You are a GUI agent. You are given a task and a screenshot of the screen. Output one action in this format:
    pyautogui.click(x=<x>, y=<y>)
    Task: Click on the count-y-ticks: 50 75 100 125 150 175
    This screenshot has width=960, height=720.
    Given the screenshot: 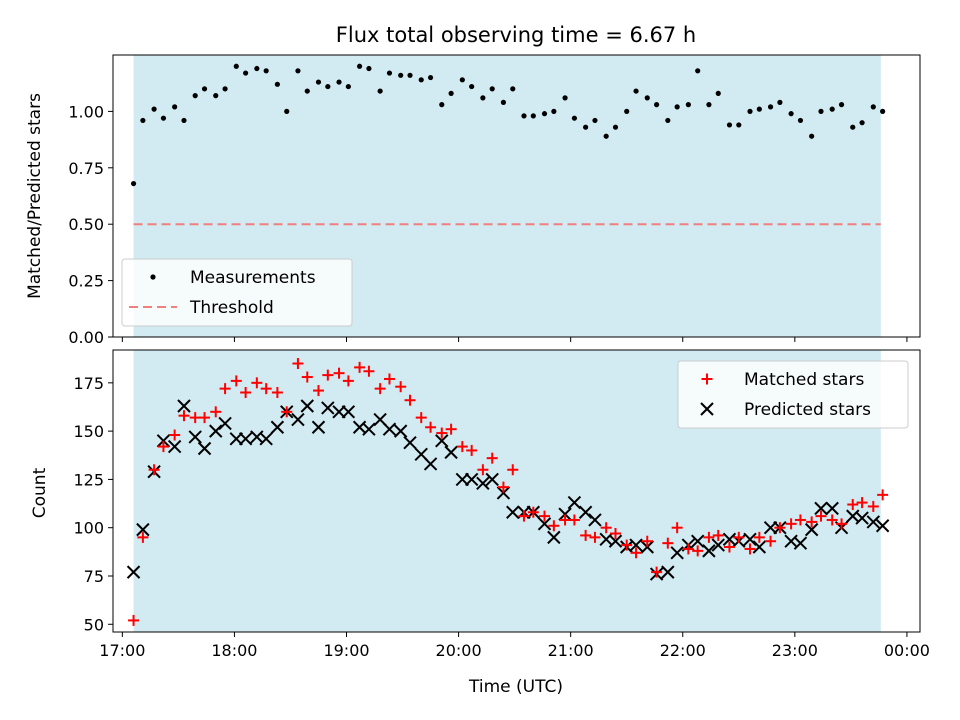 What is the action you would take?
    pyautogui.click(x=93, y=504)
    